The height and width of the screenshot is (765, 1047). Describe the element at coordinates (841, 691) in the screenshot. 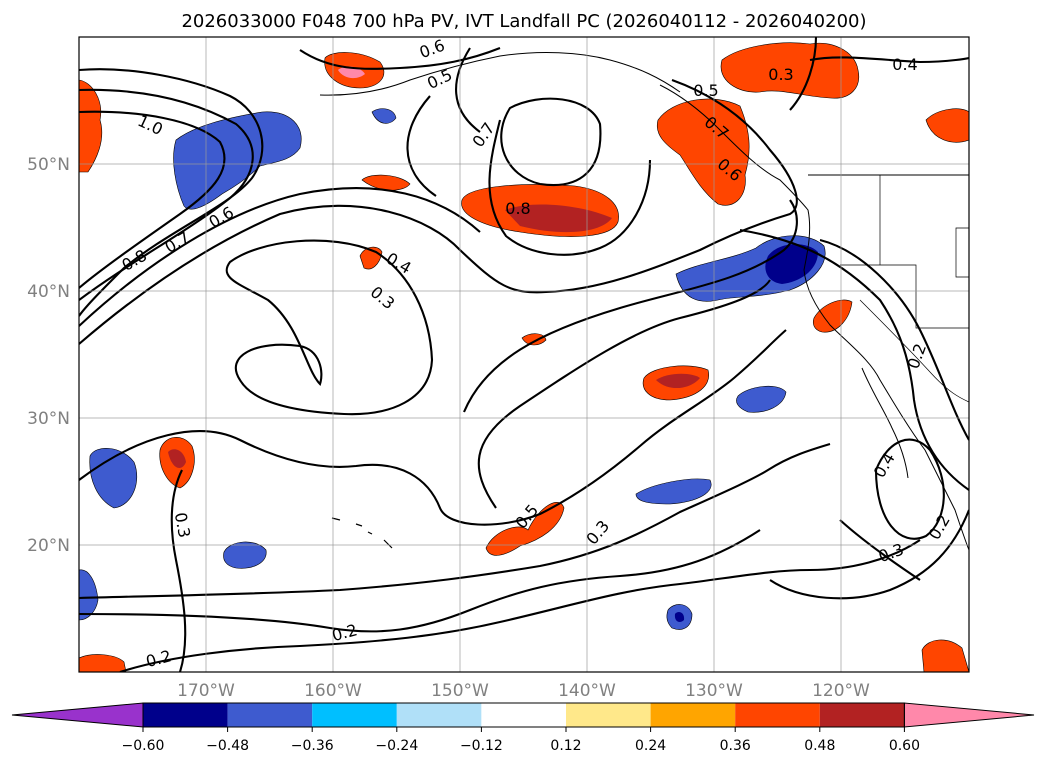

I see `lon-label: 120°W` at that location.